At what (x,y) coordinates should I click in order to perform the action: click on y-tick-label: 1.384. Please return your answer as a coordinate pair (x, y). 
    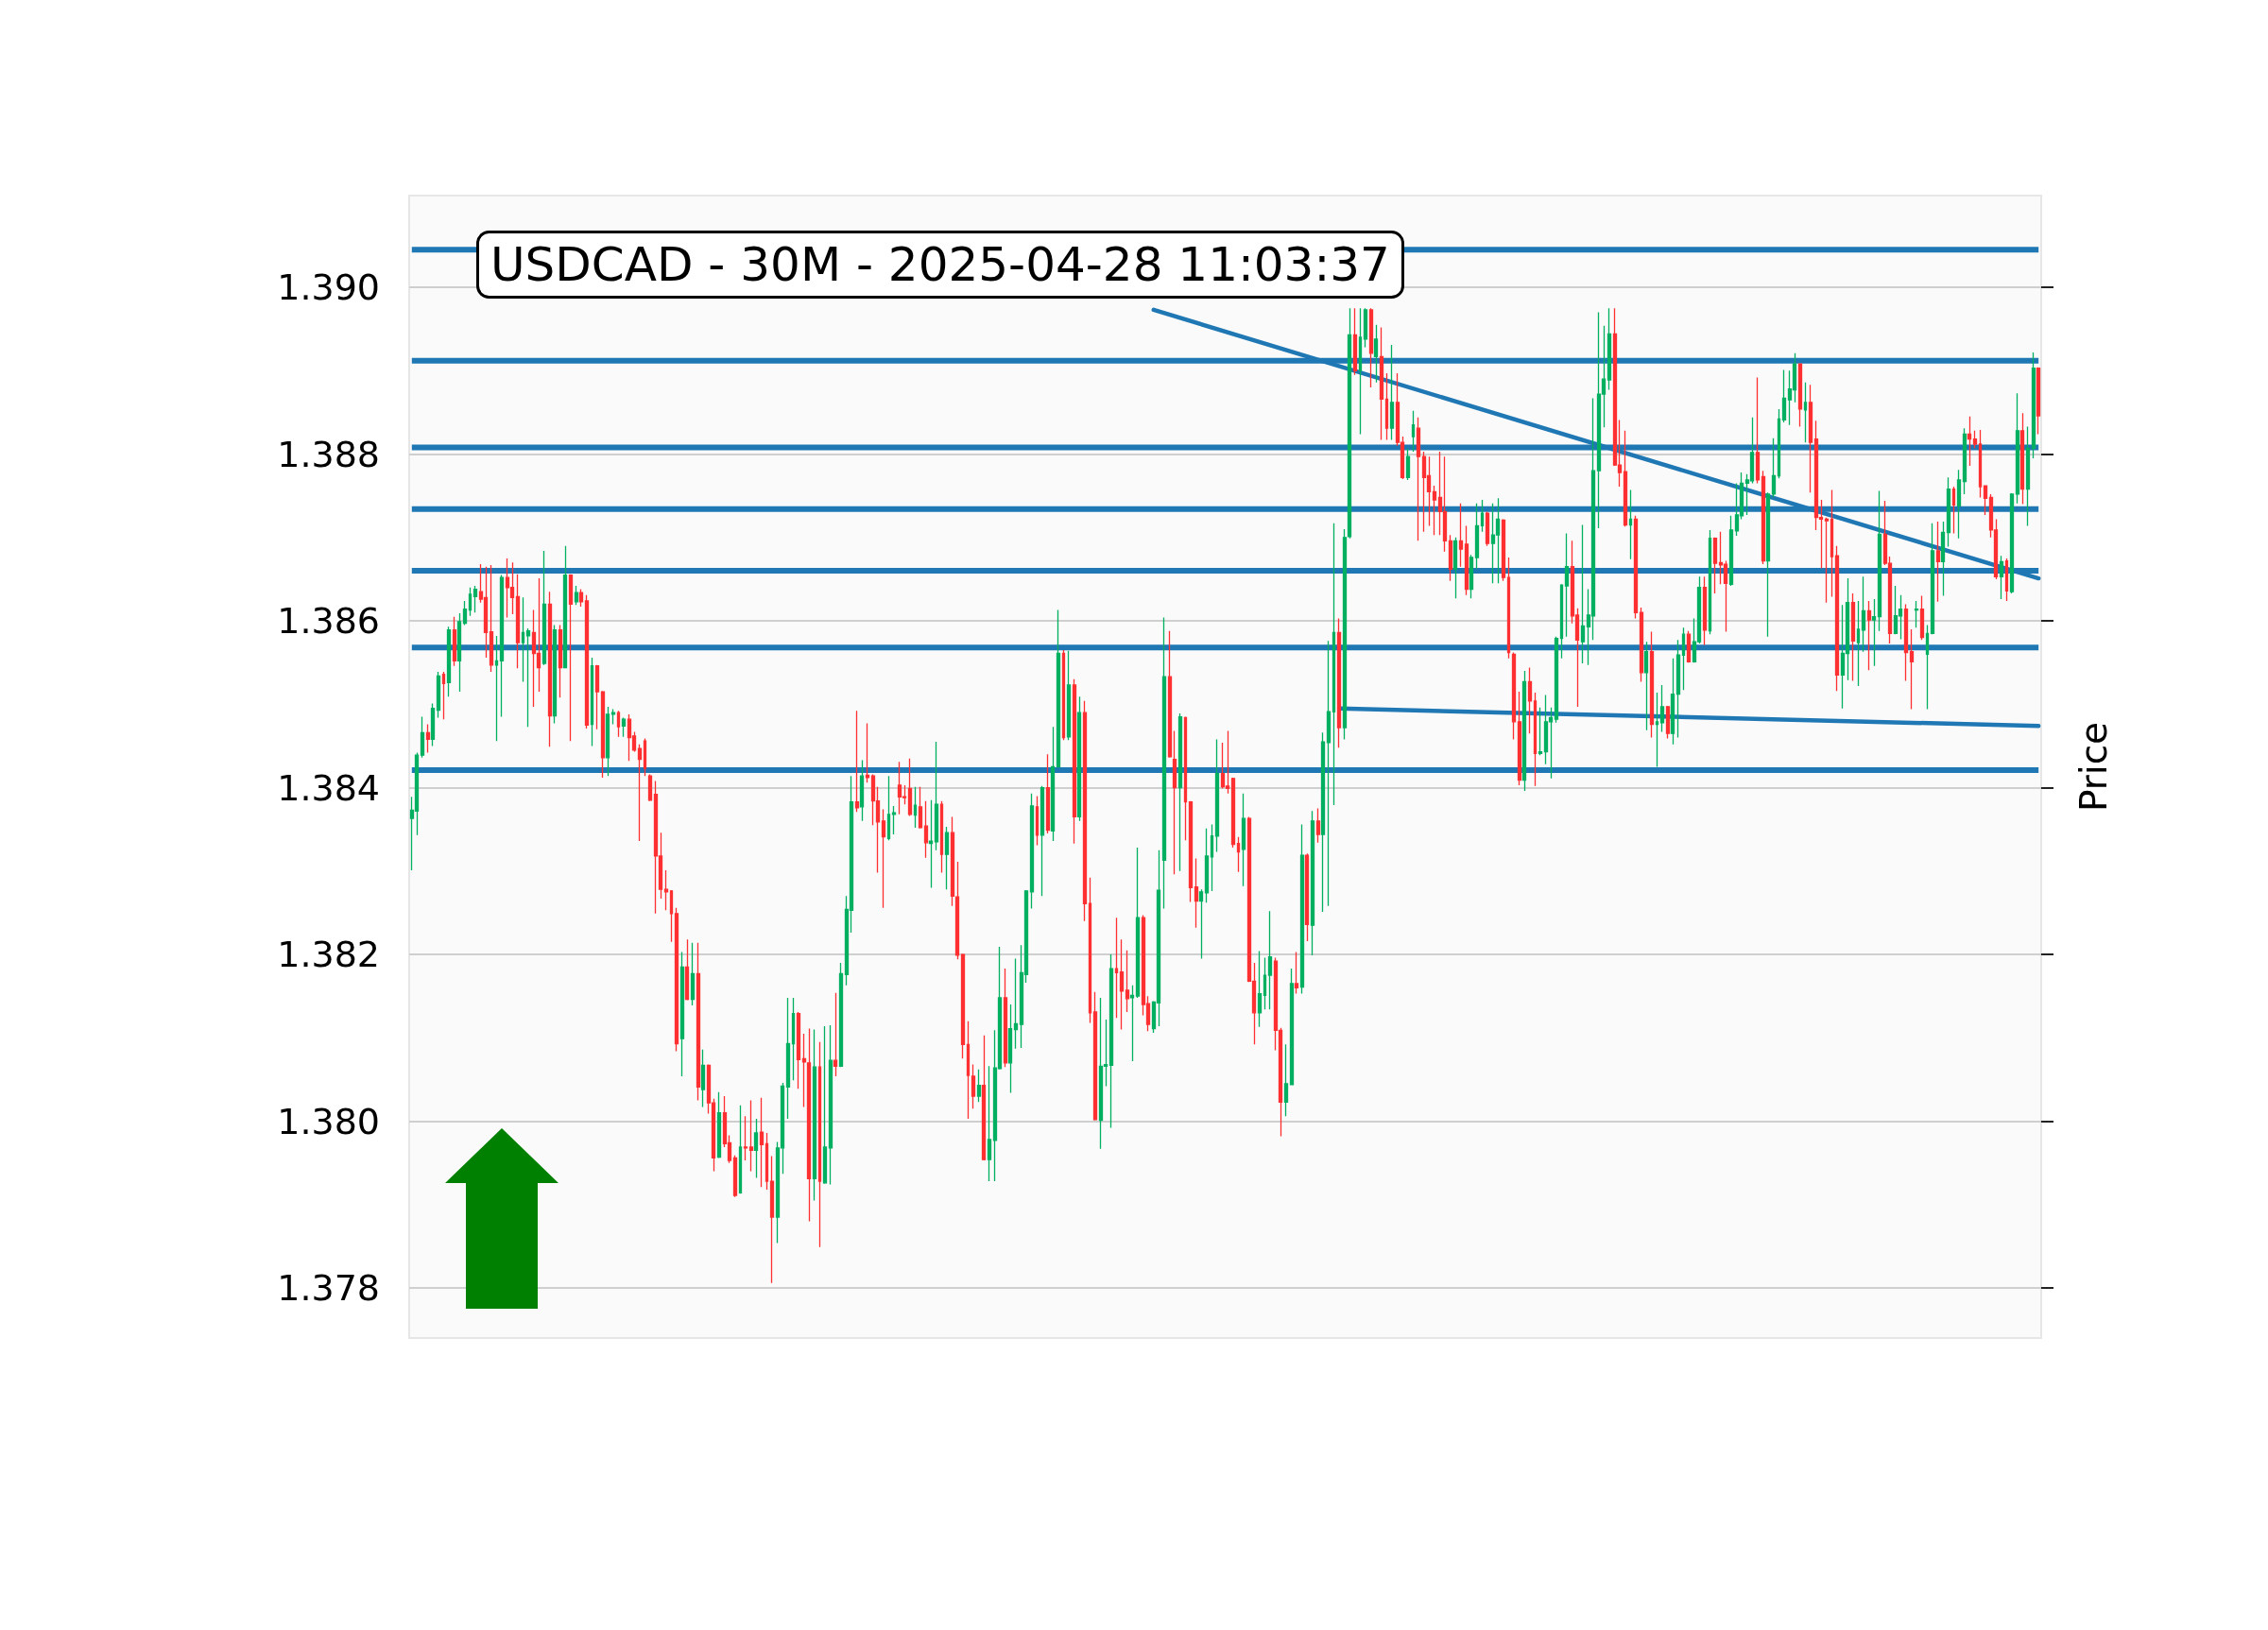
    Looking at the image, I should click on (328, 788).